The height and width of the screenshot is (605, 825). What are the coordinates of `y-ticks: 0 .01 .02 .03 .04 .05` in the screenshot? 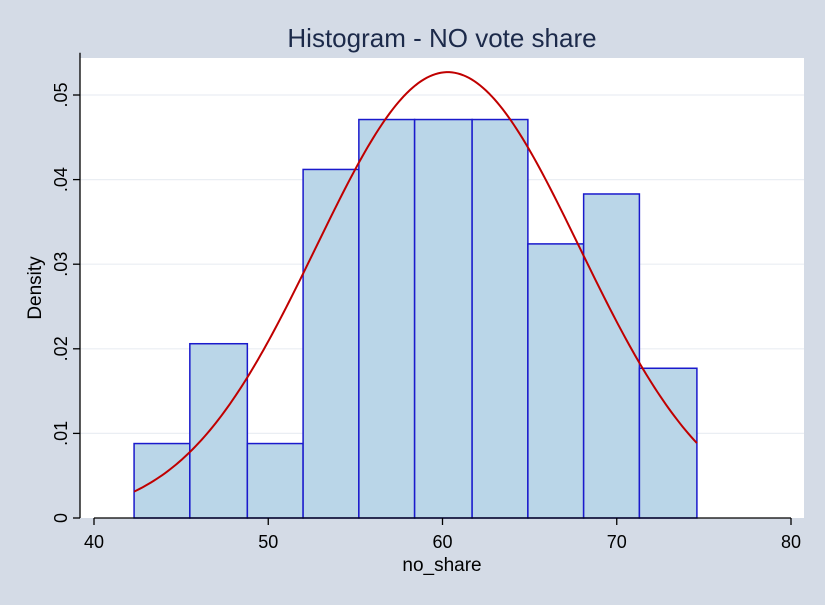 It's located at (65, 302).